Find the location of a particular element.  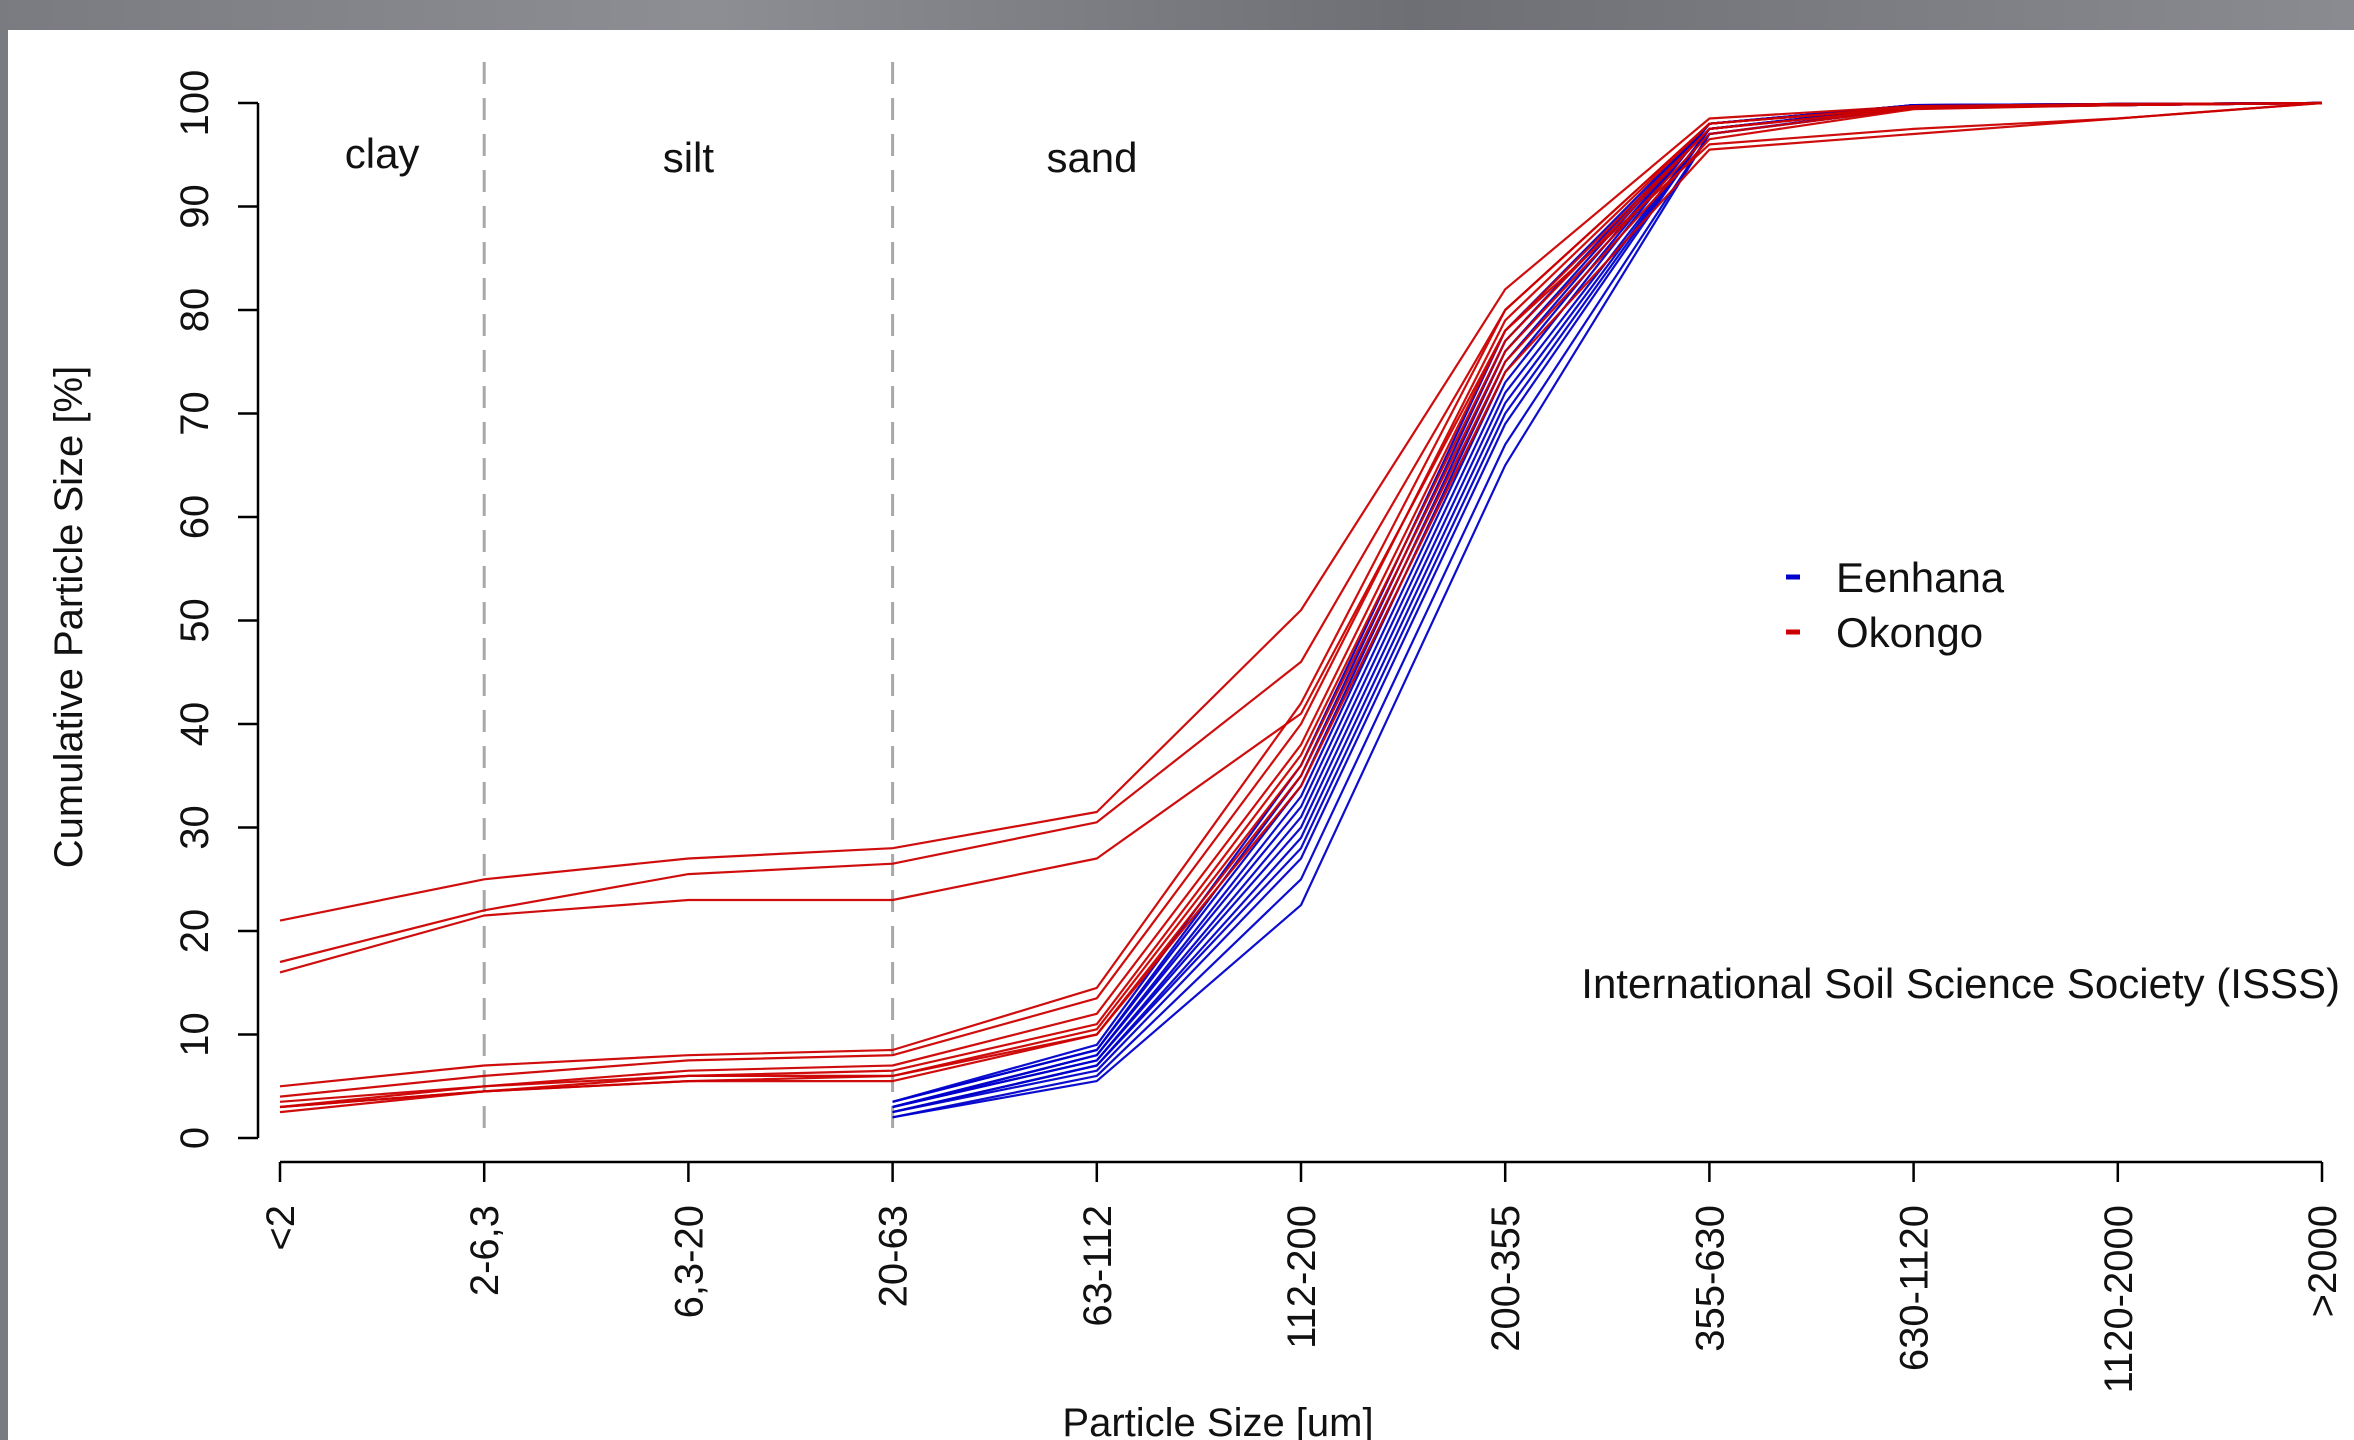

x-tick-label: 6,3-20 is located at coordinates (689, 1261).